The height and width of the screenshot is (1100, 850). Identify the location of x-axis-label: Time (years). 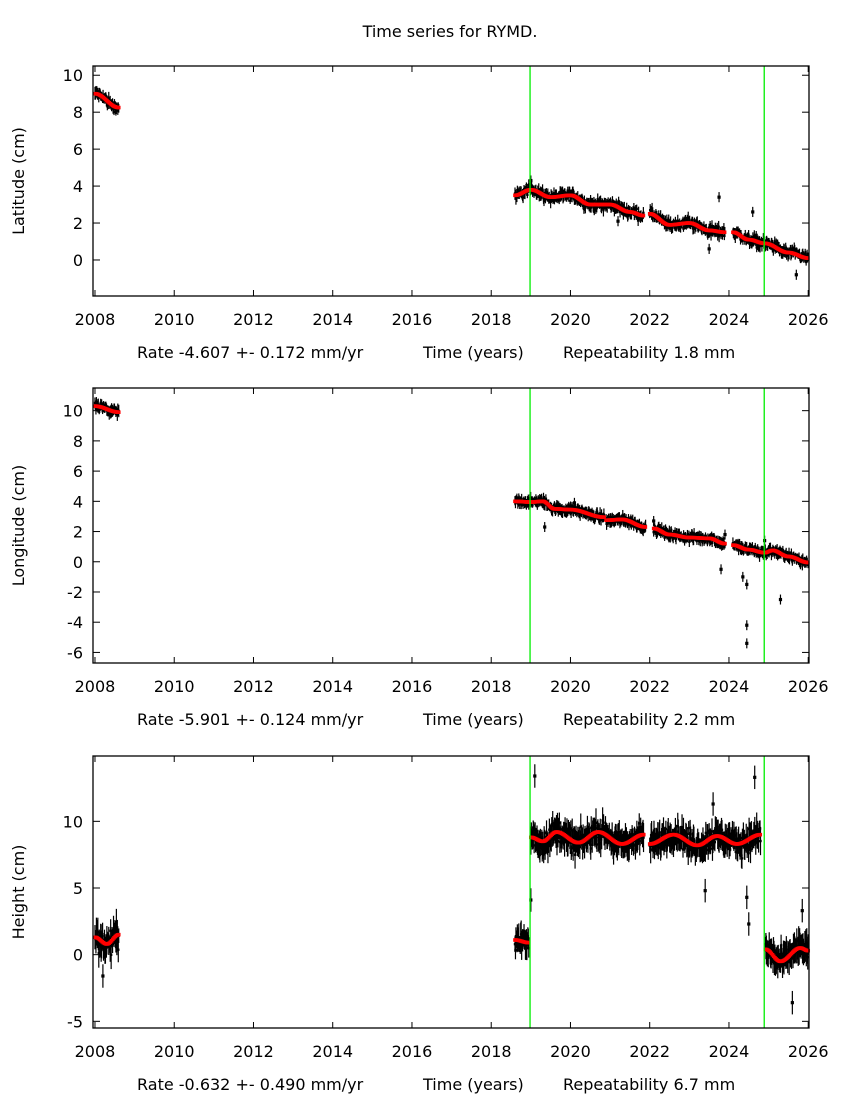
(473, 1084).